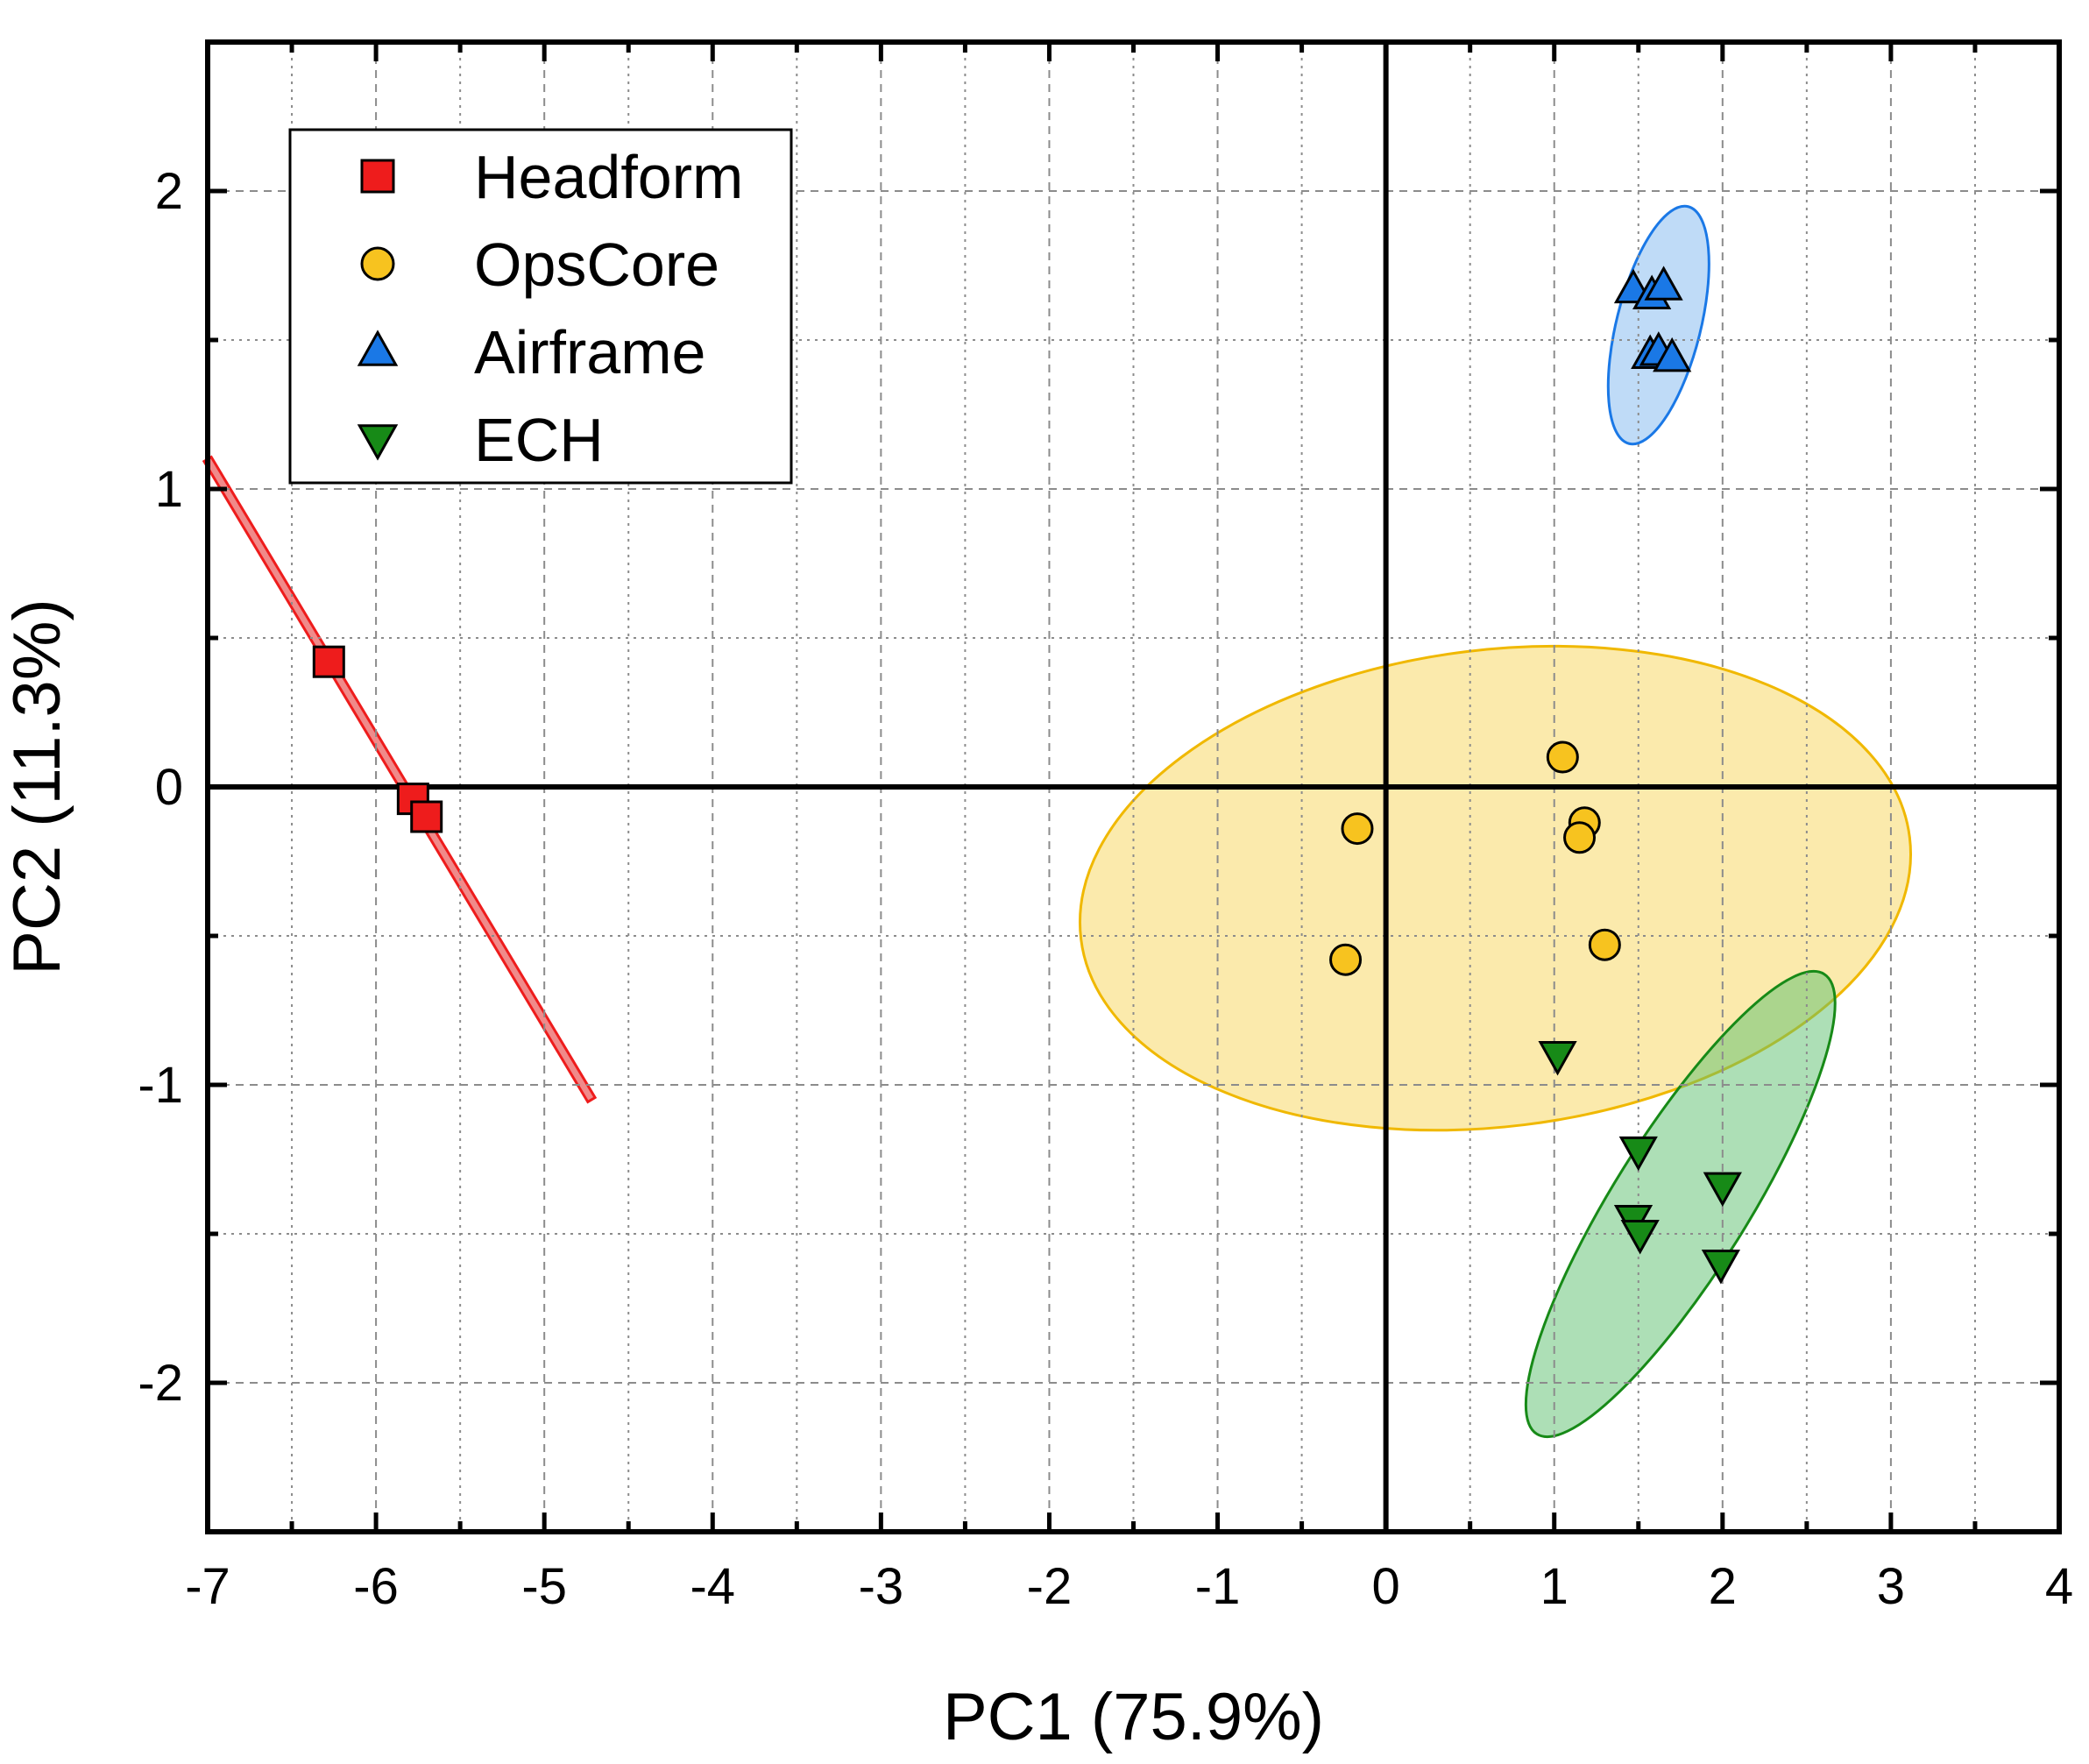  What do you see at coordinates (207, 1587) in the screenshot?
I see `x-tick-label: -7` at bounding box center [207, 1587].